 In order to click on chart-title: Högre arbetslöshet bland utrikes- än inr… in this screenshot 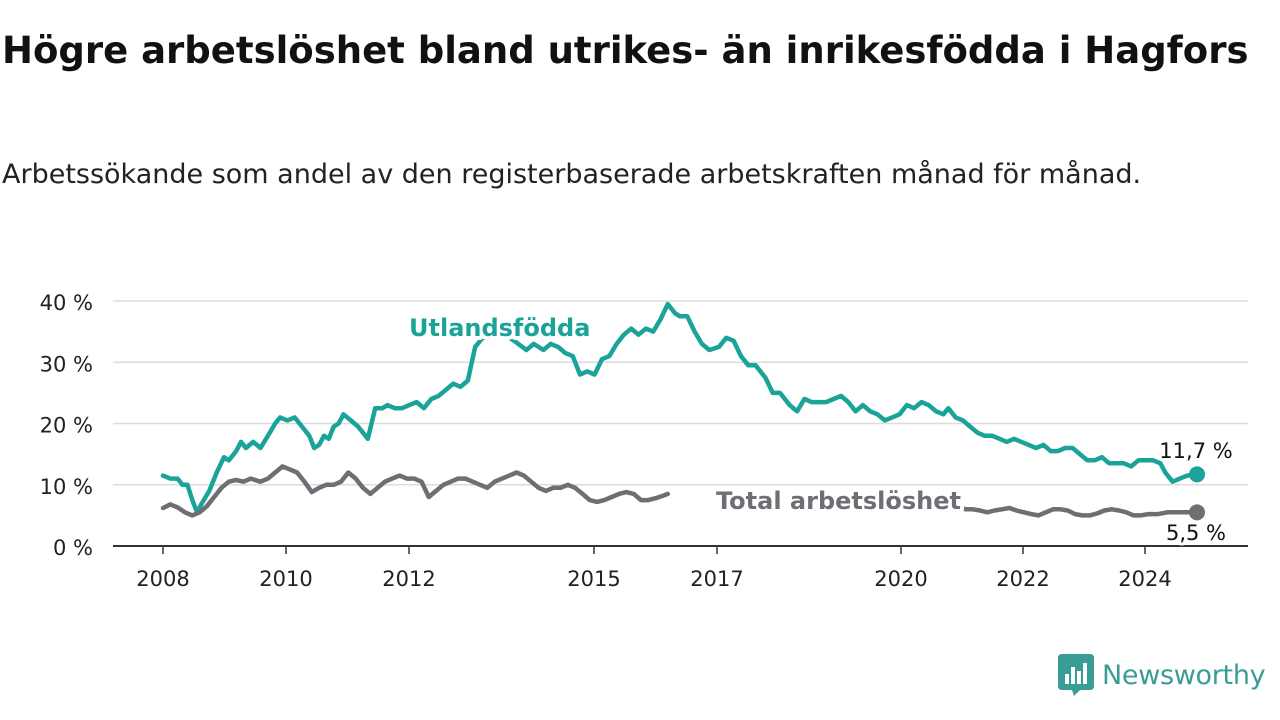, I will do `click(625, 50)`.